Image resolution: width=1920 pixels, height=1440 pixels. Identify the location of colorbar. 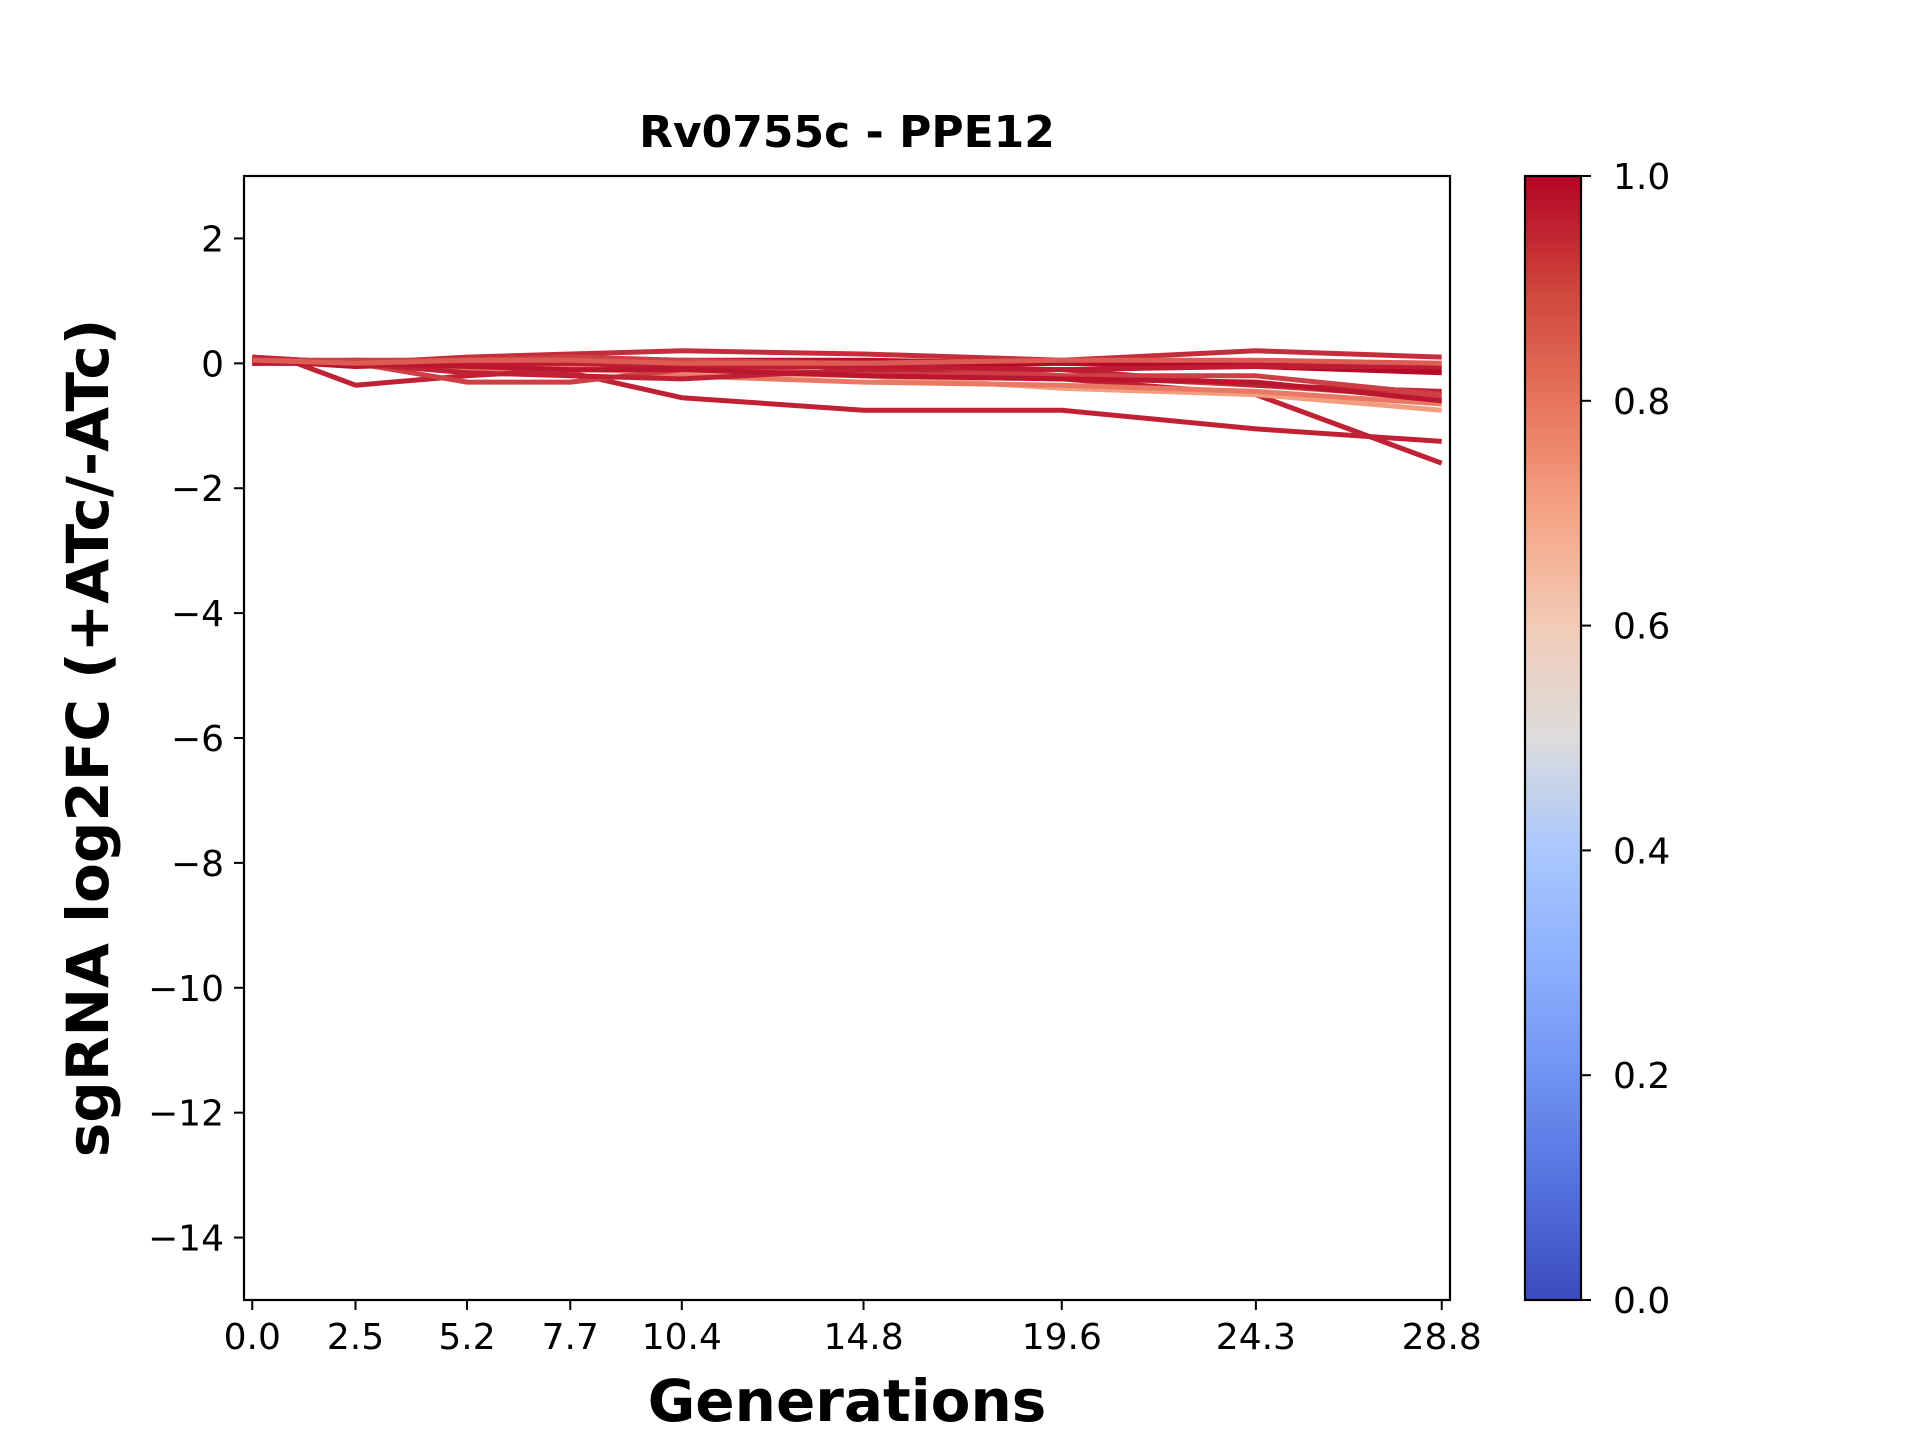
(1553, 738).